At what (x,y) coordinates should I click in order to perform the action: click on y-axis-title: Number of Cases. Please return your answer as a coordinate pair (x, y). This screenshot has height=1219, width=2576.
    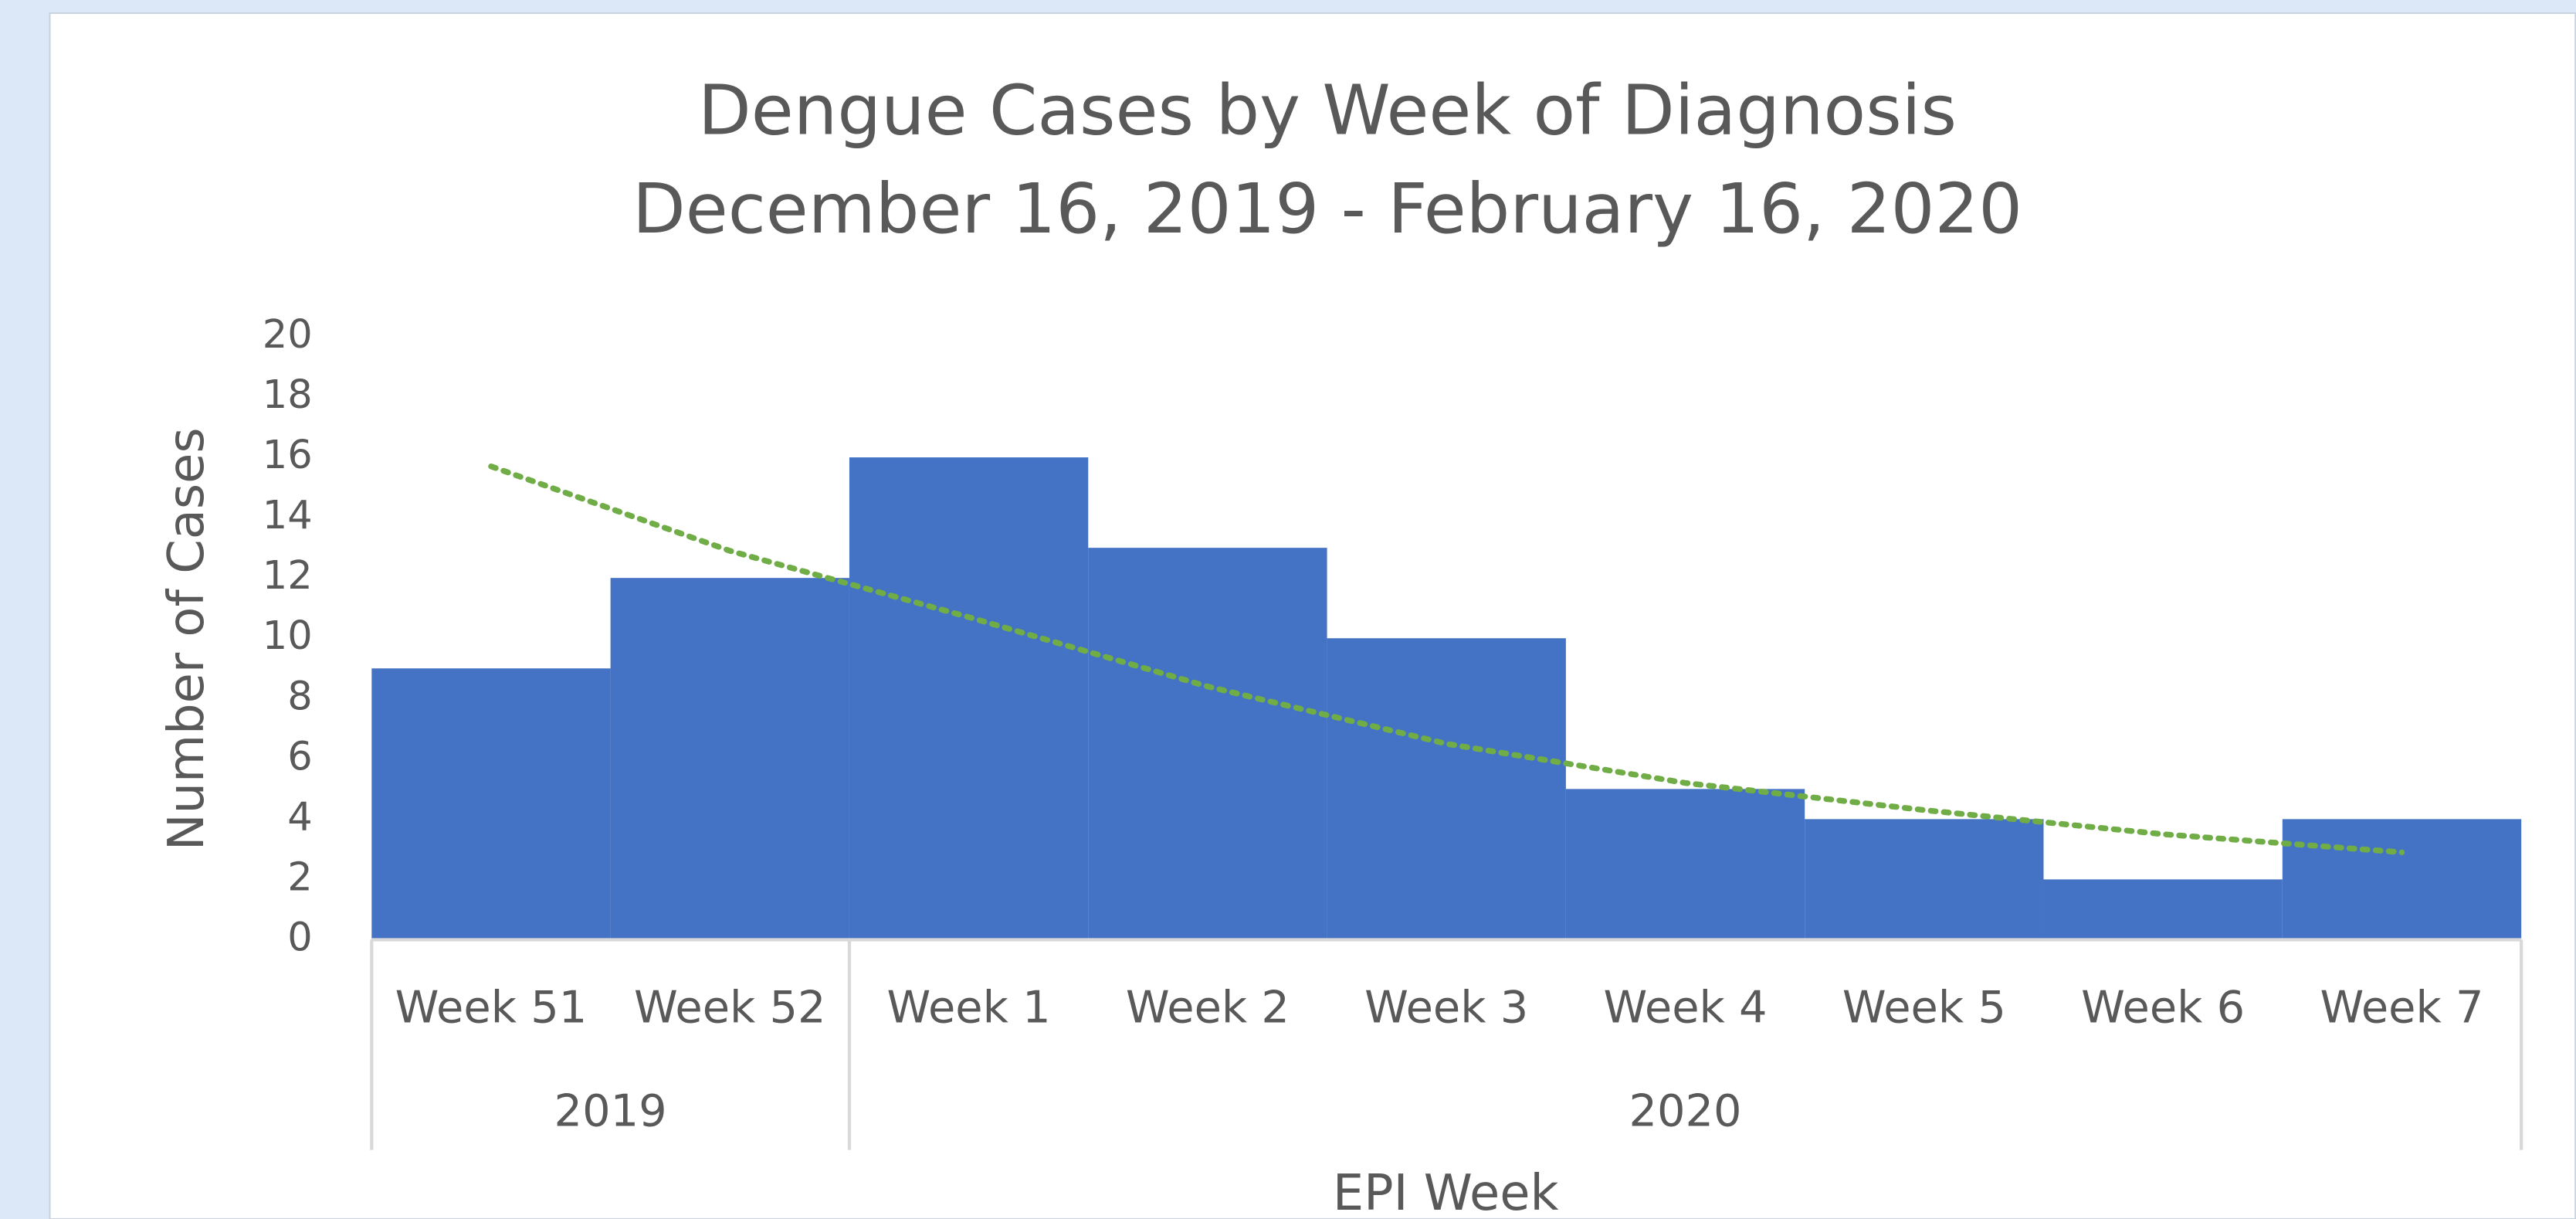
    Looking at the image, I should click on (186, 639).